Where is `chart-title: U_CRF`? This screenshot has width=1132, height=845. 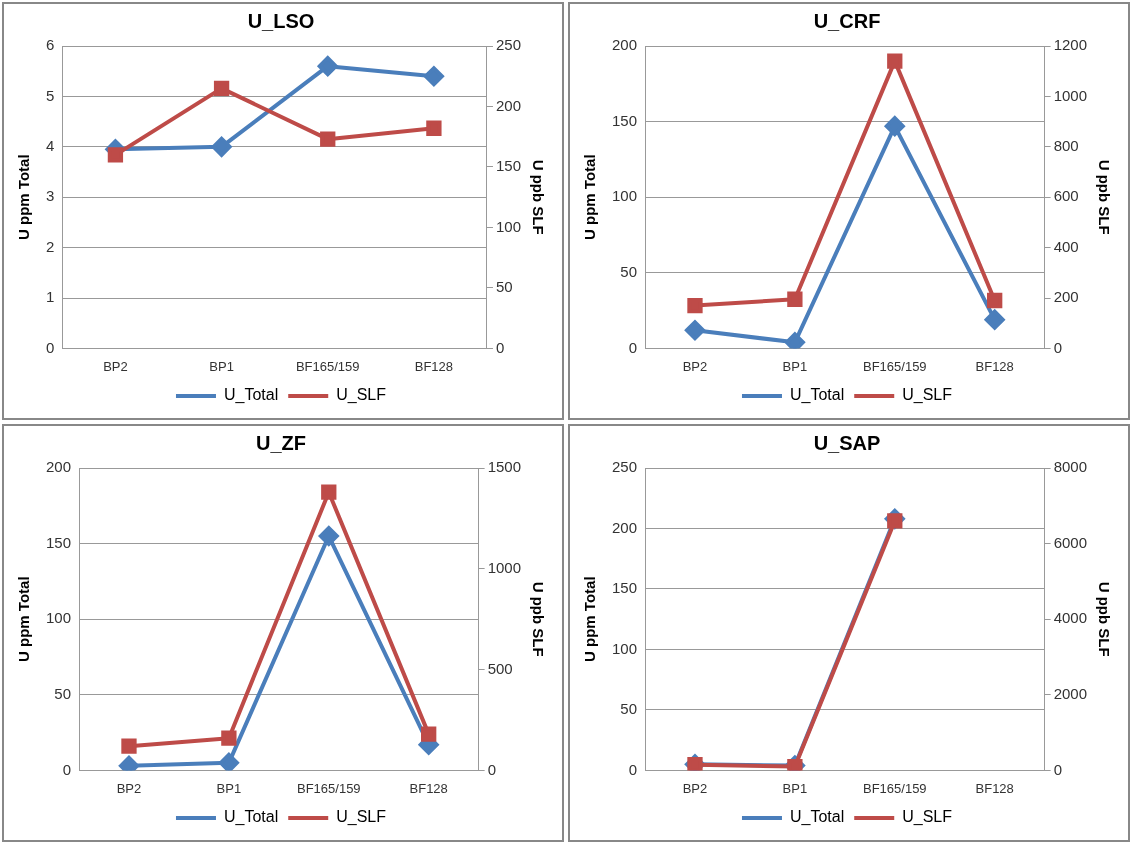
chart-title: U_CRF is located at coordinates (847, 20).